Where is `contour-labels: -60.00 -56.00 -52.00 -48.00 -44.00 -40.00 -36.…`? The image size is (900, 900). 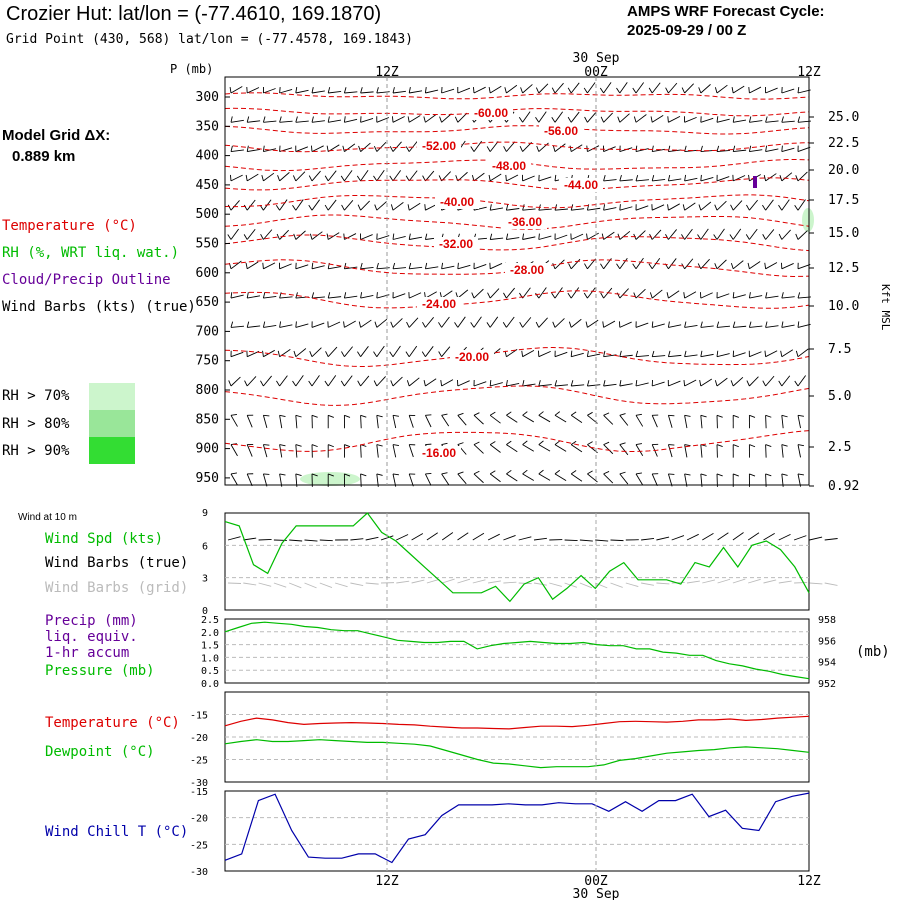
contour-labels: -60.00 -56.00 -52.00 -48.00 -44.00 -40.00 -36.… is located at coordinates (510, 283).